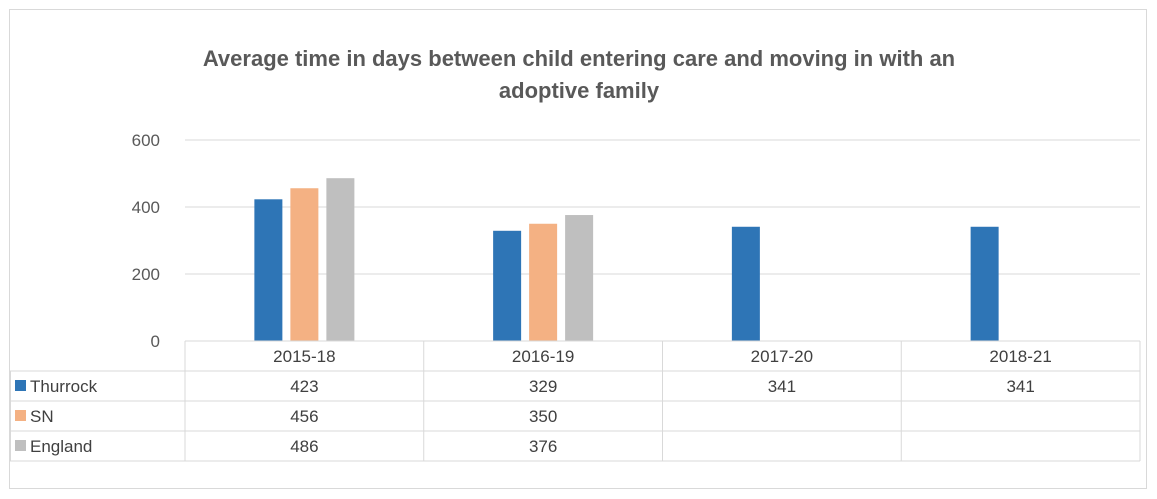 The image size is (1157, 499). What do you see at coordinates (304, 446) in the screenshot?
I see `data-label-england: 486` at bounding box center [304, 446].